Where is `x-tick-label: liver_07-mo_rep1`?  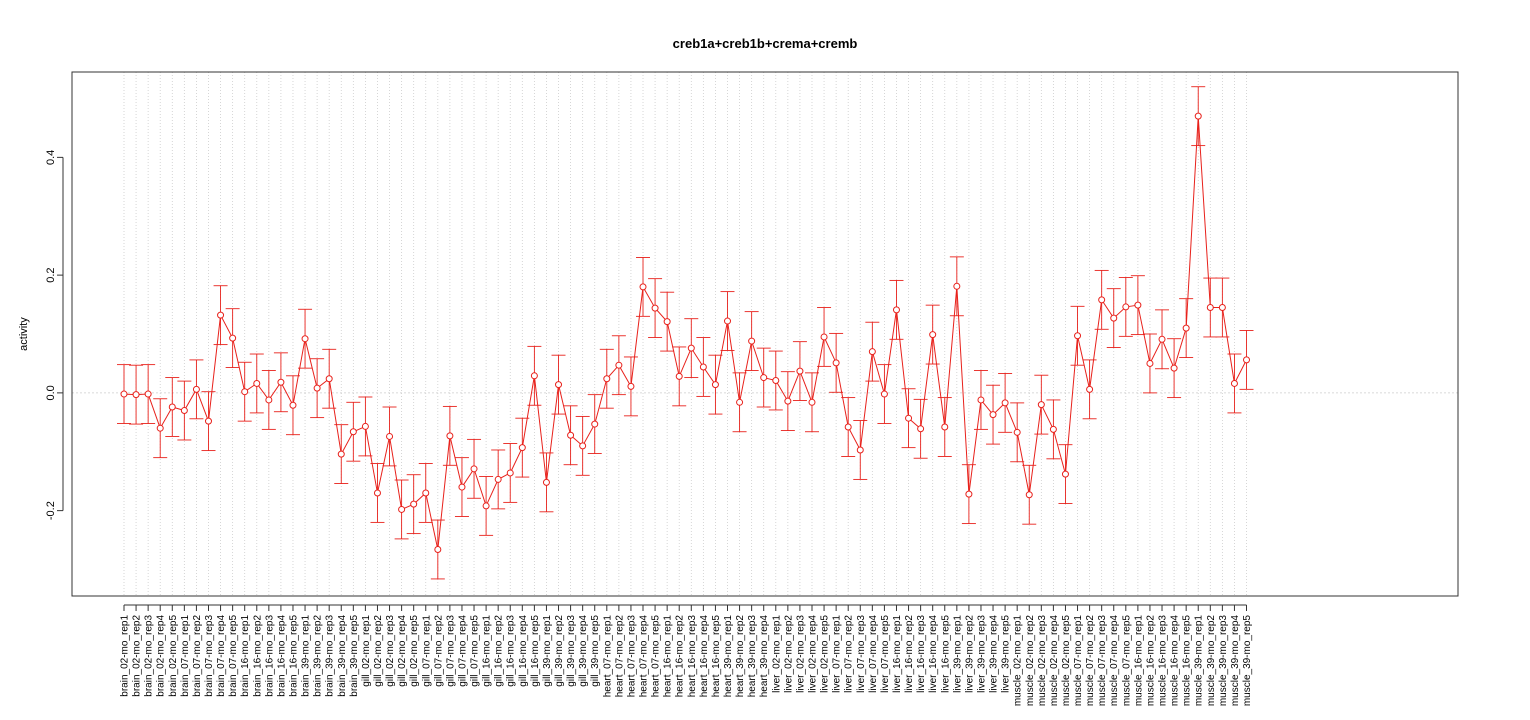 x-tick-label: liver_07-mo_rep1 is located at coordinates (837, 654).